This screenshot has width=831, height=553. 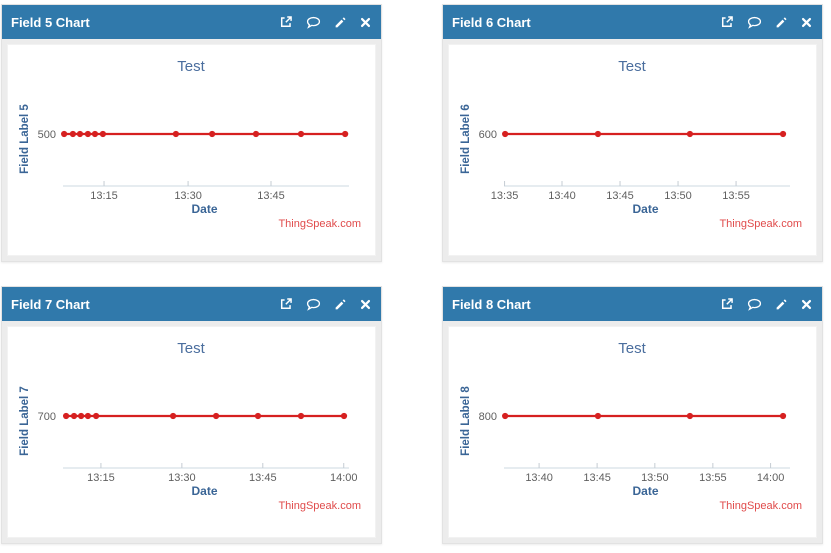 What do you see at coordinates (466, 139) in the screenshot?
I see `y-axis-title: Field Label 6` at bounding box center [466, 139].